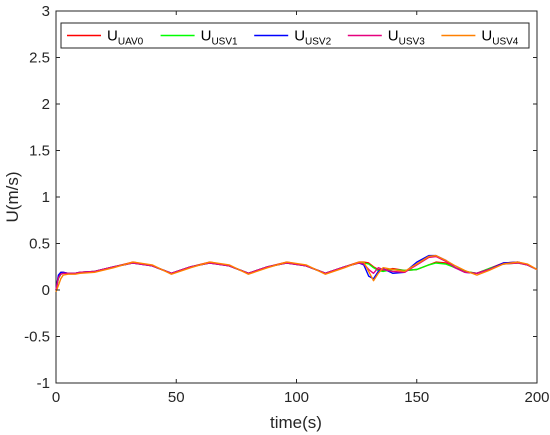  Describe the element at coordinates (312, 38) in the screenshot. I see `legend-entry-usv2: UUSV2` at that location.